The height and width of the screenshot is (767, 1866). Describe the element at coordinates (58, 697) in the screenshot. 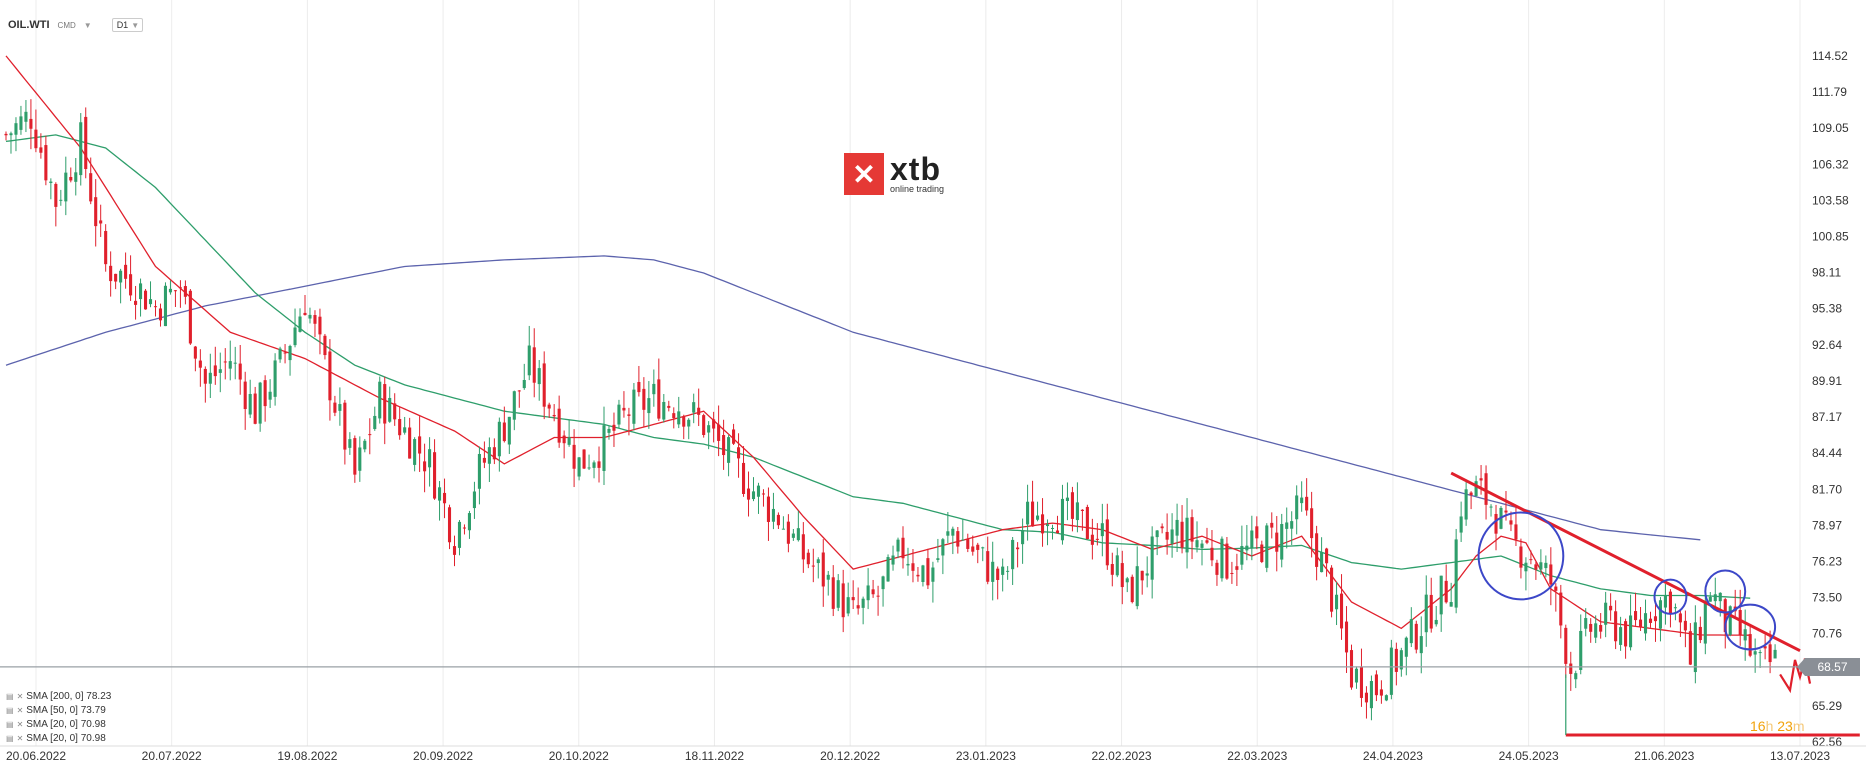

I see `legend-item: ▤ ✕ SMA [200, 0] 78.23` at that location.